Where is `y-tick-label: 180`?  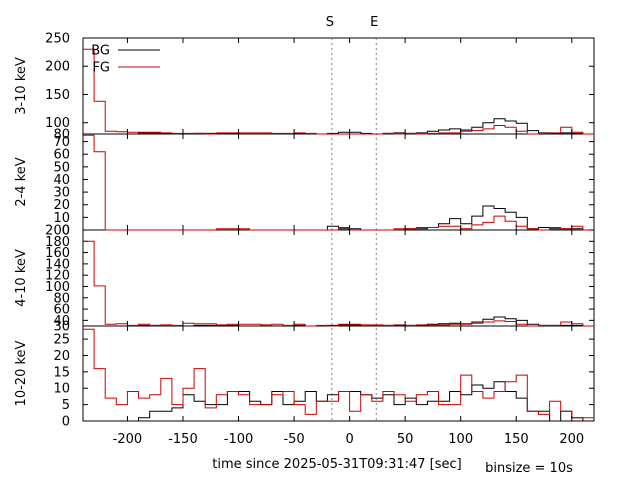 y-tick-label: 180 is located at coordinates (57, 242).